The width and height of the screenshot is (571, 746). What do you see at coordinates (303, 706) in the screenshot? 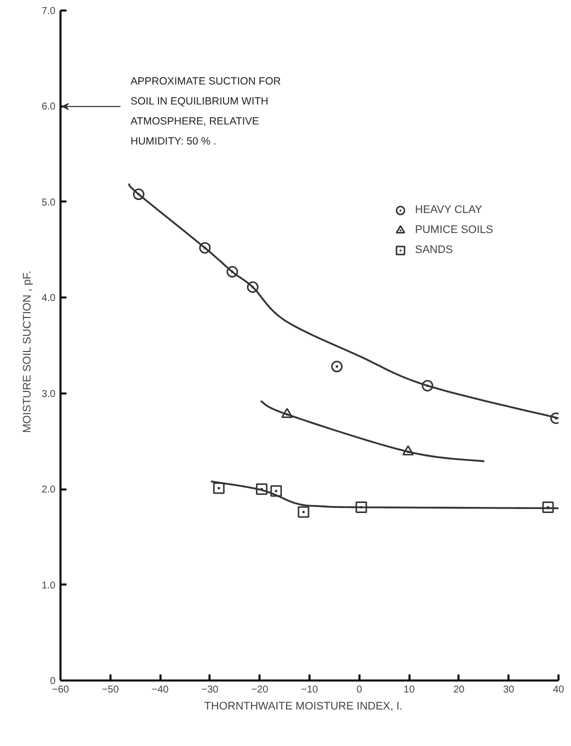
I see `x-axis-title: THORNTHWAITE MOISTURE INDEX, I.` at bounding box center [303, 706].